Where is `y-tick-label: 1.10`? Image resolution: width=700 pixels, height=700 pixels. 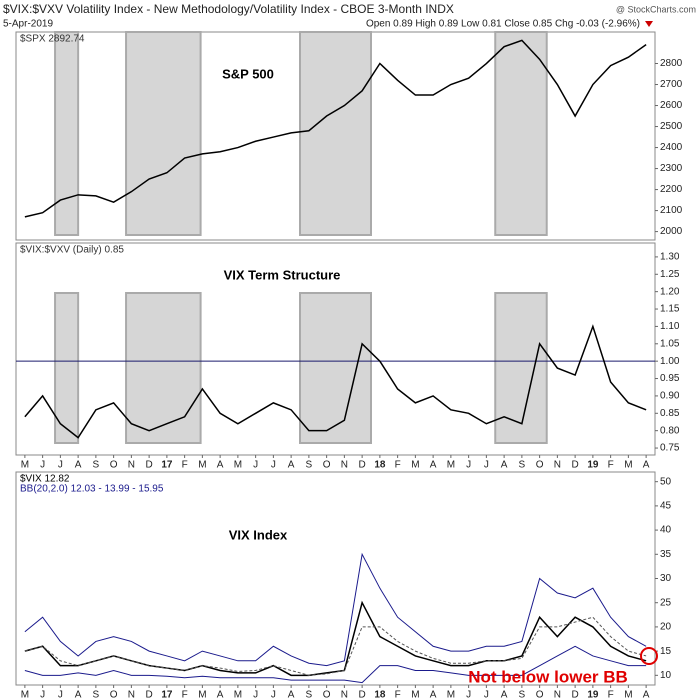 y-tick-label: 1.10 is located at coordinates (670, 326).